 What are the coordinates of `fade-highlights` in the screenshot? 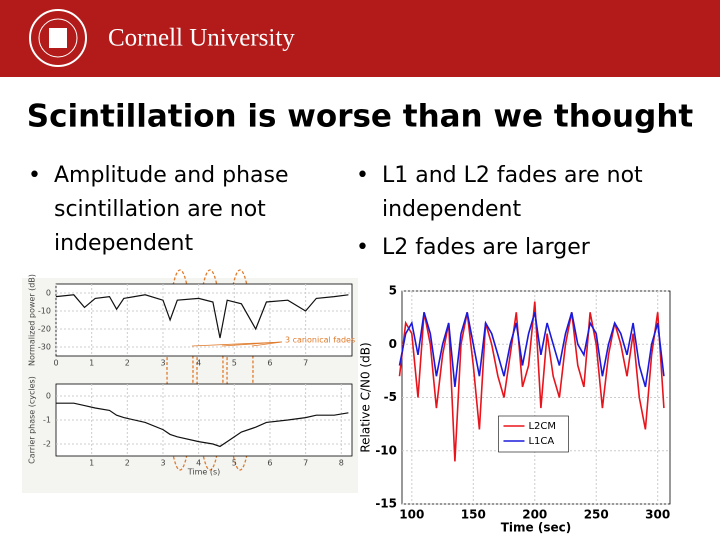 It's located at (210, 370).